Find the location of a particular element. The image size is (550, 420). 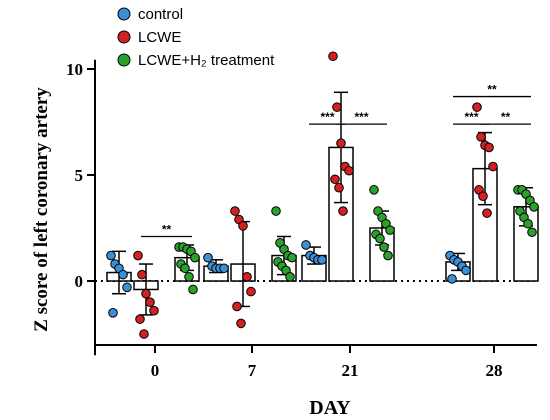

legend-label: control is located at coordinates (160, 14).